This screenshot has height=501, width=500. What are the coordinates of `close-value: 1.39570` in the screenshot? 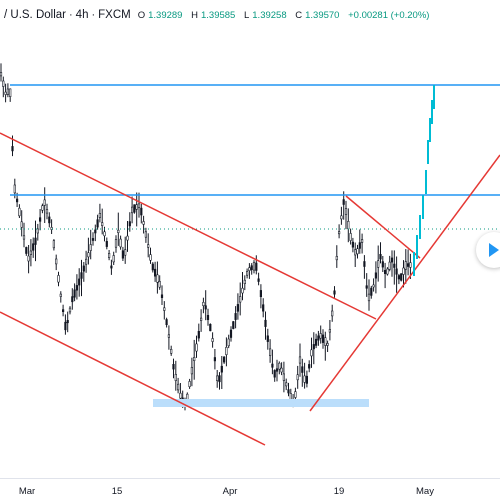 It's located at (322, 15).